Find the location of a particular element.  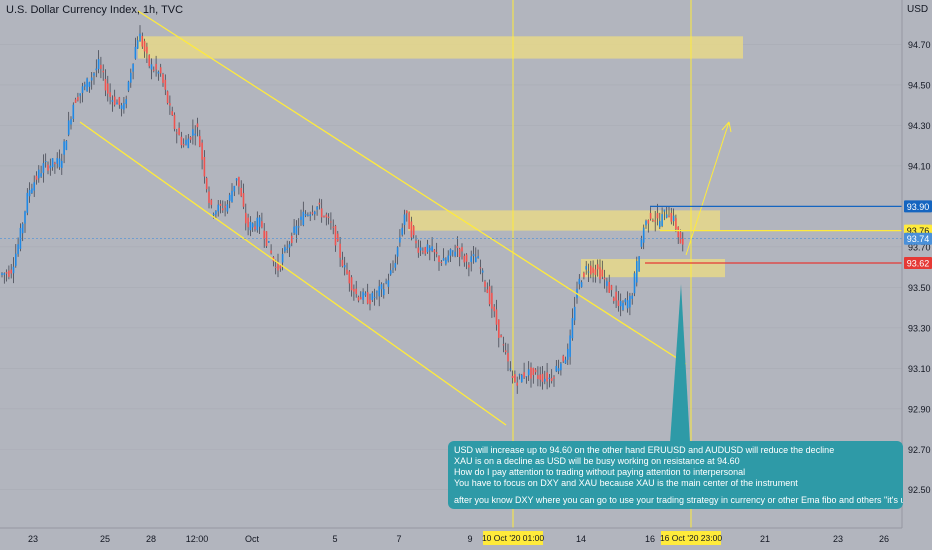

x-tick-label: 28 is located at coordinates (151, 539).